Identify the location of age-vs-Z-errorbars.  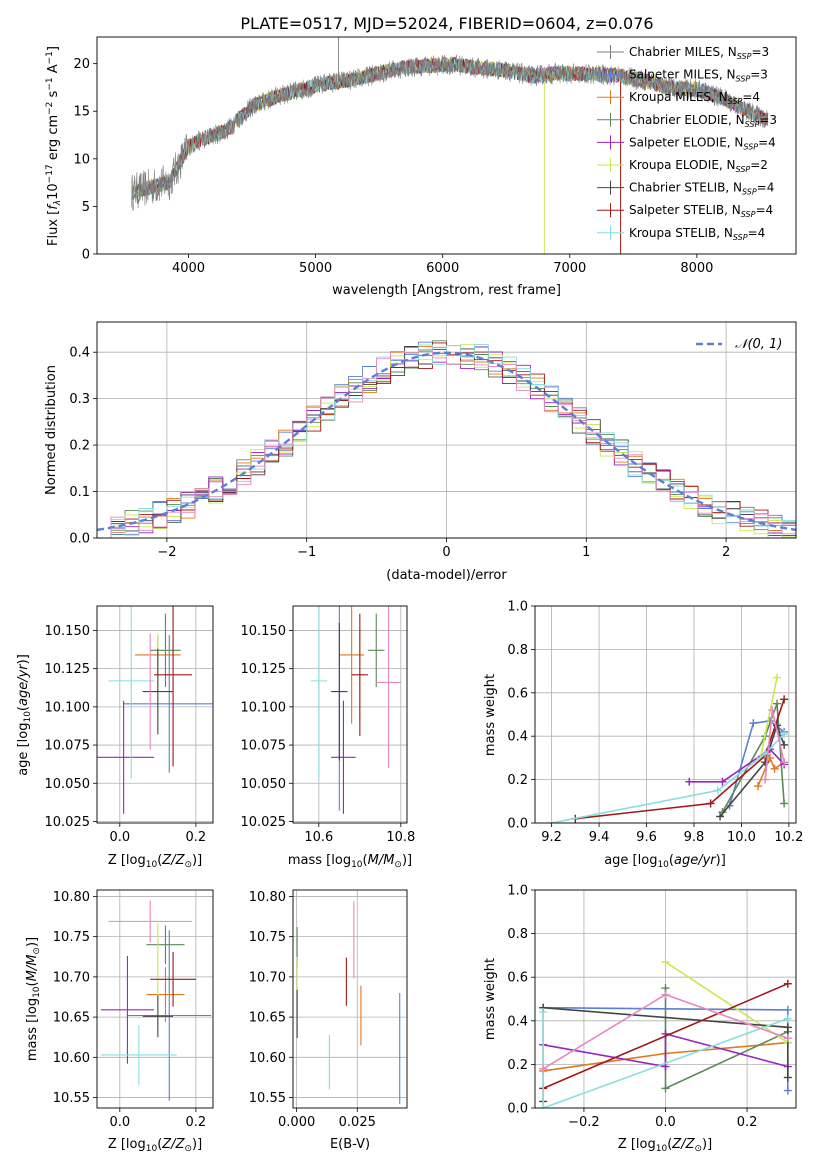
(155, 710).